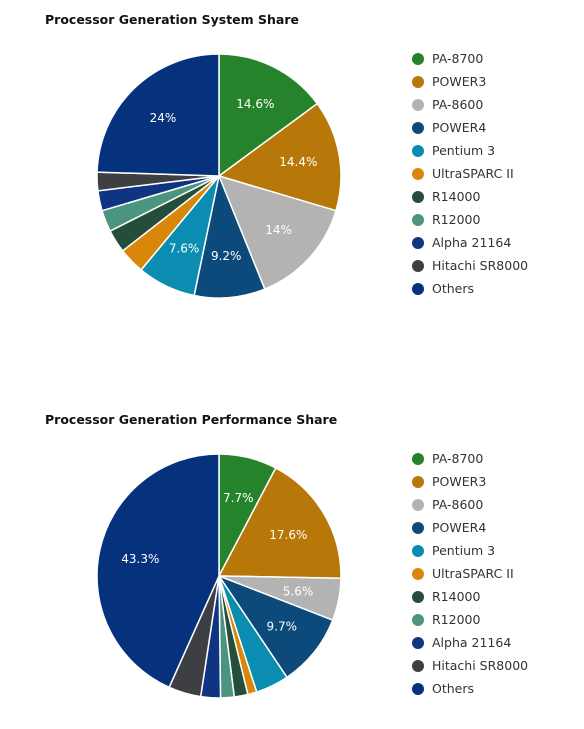 This screenshot has width=584, height=729. I want to click on data-label-power3: 17.6%, so click(288, 535).